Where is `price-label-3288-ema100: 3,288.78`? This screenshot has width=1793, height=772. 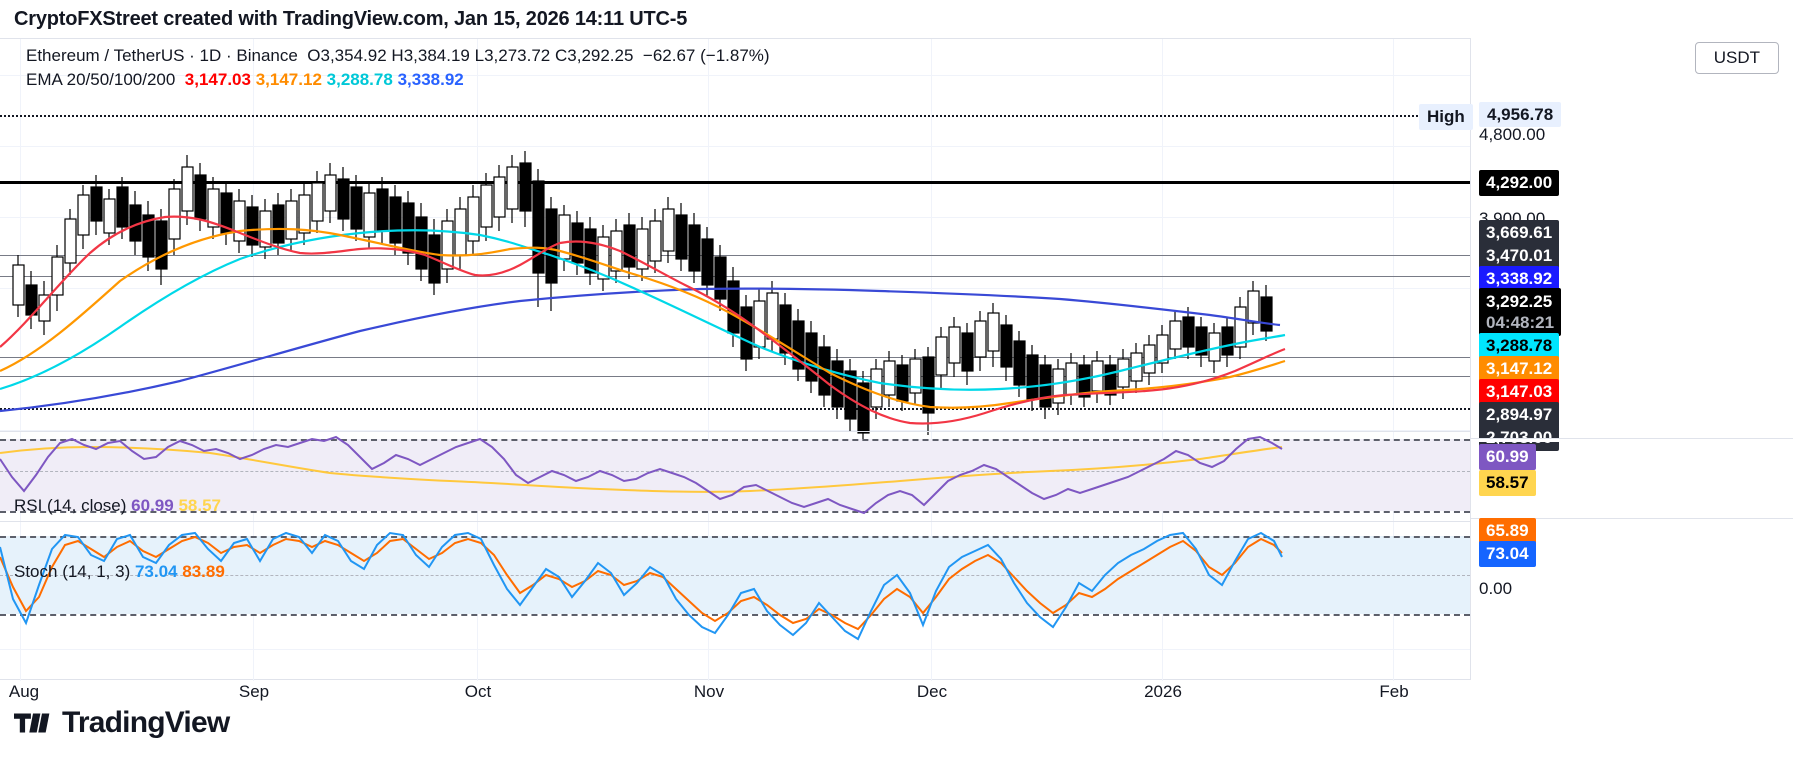
price-label-3288-ema100: 3,288.78 is located at coordinates (1519, 346).